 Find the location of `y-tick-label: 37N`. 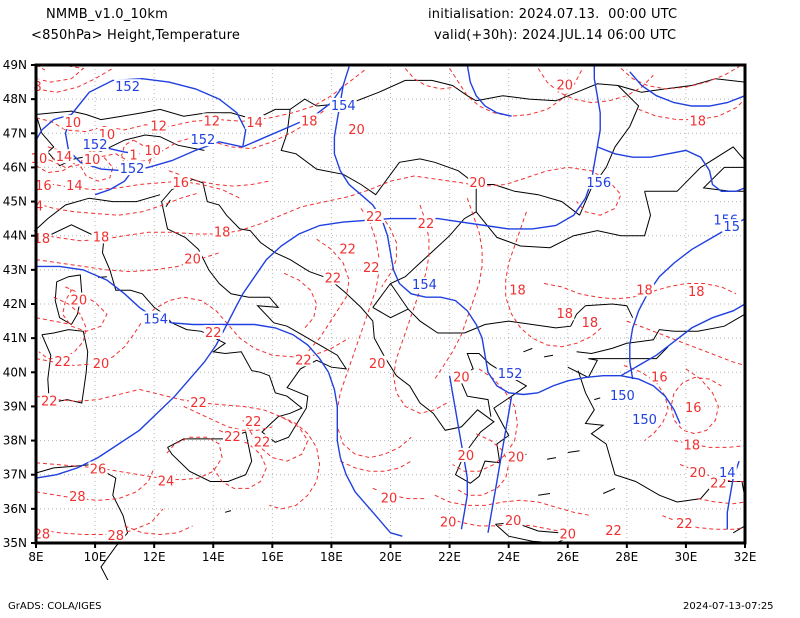

y-tick-label: 37N is located at coordinates (15, 475).